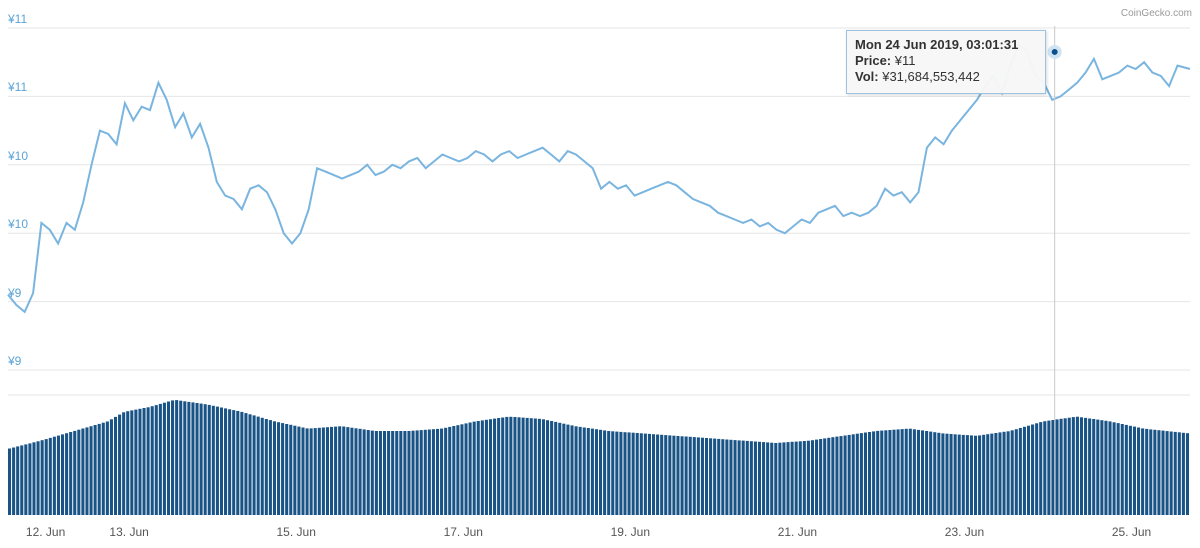 Image resolution: width=1200 pixels, height=548 pixels. Describe the element at coordinates (296, 532) in the screenshot. I see `x-tick-label: 15. Jun` at that location.